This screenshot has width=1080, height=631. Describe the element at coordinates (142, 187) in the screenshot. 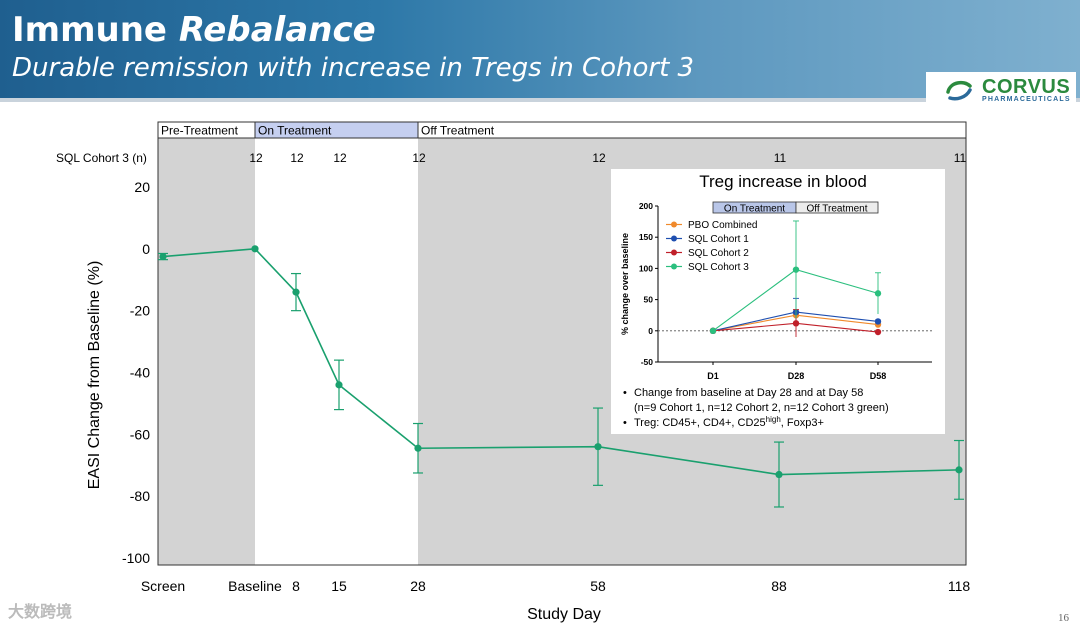

I see `y-tick-label: 20` at that location.